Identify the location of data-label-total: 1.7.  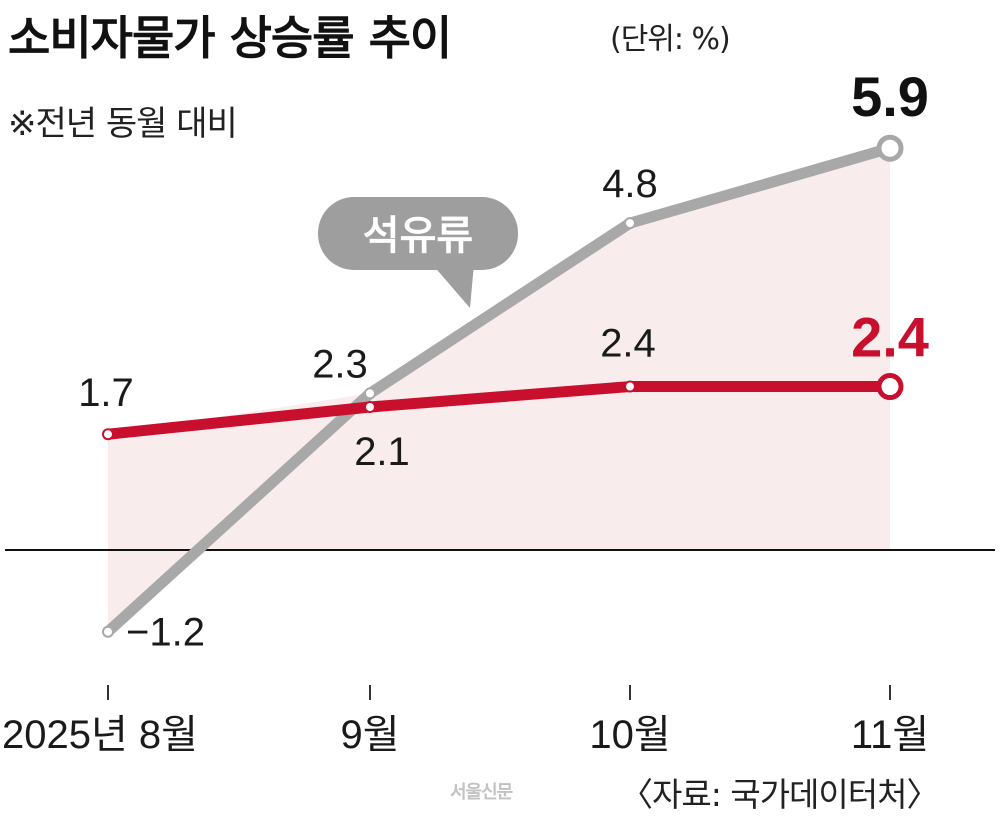
(106, 393).